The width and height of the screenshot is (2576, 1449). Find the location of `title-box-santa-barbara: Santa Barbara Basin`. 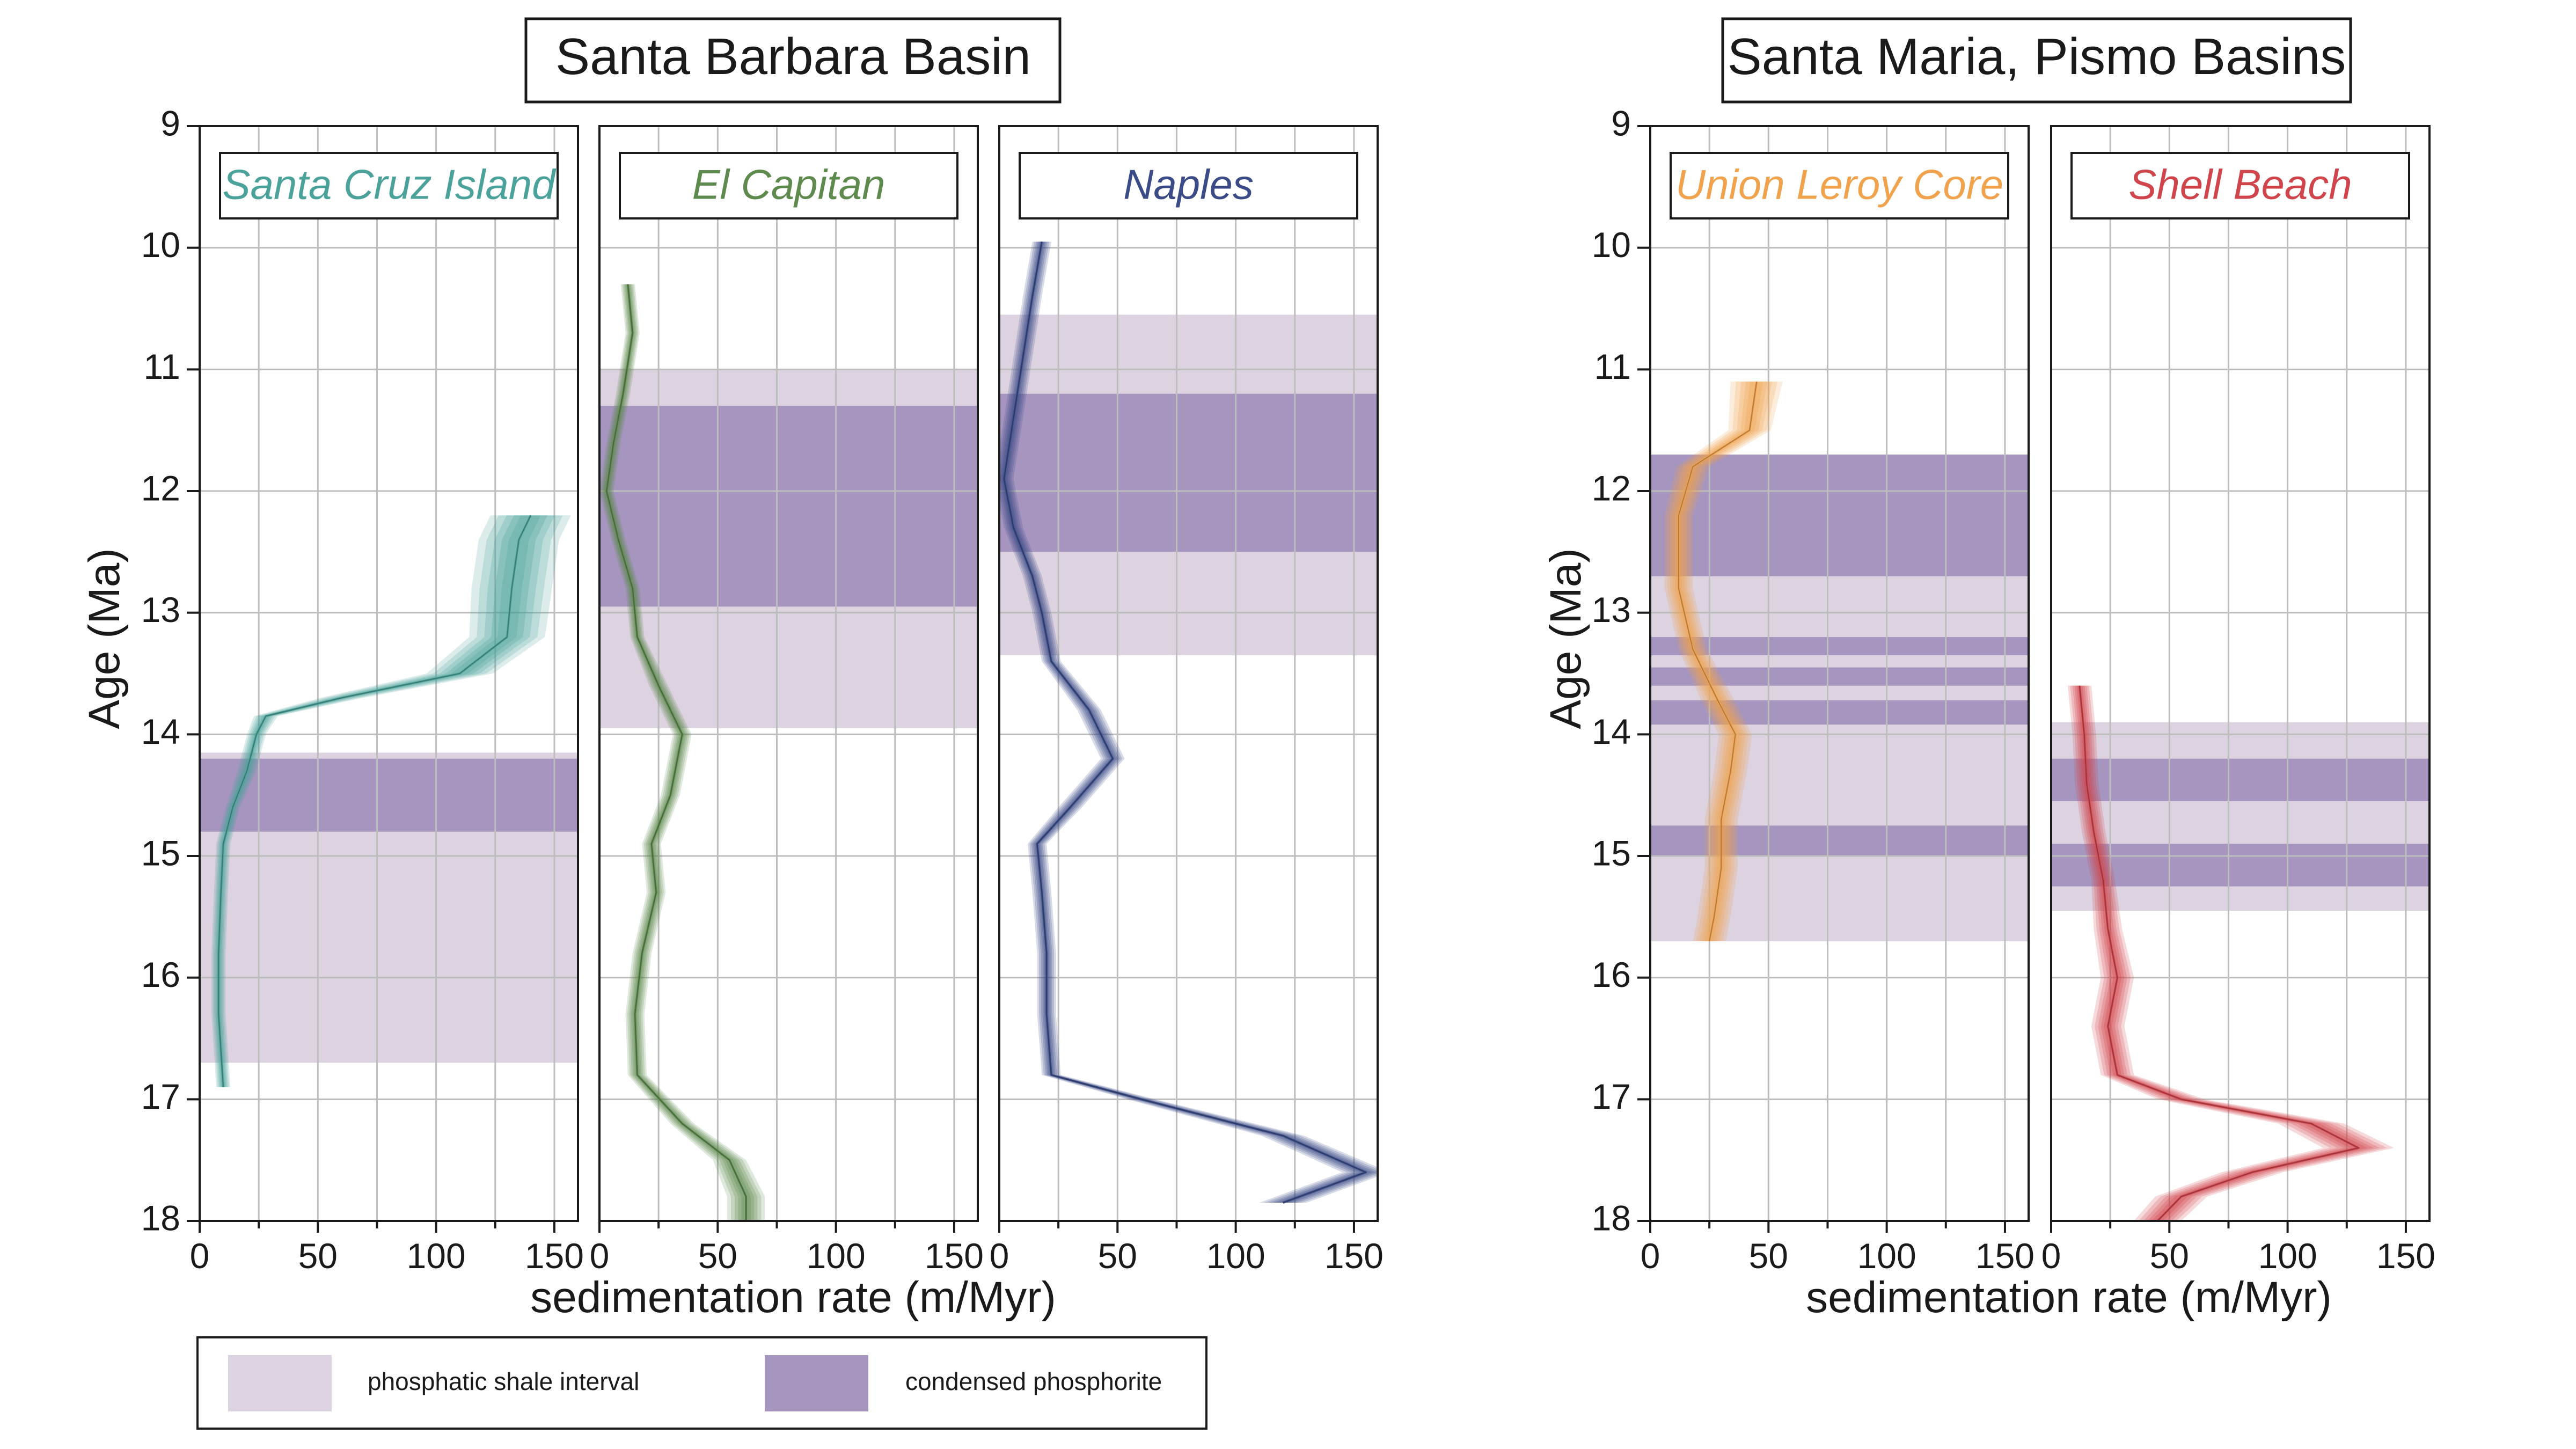

title-box-santa-barbara: Santa Barbara Basin is located at coordinates (793, 60).